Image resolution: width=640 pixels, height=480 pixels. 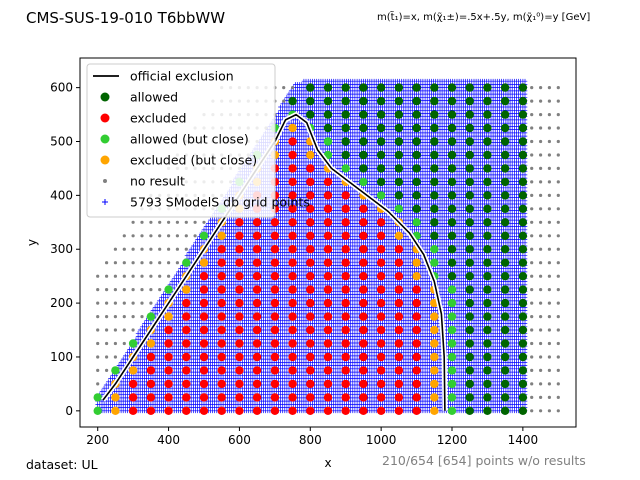 I want to click on dataset-label: dataset: UL, so click(x=62, y=464).